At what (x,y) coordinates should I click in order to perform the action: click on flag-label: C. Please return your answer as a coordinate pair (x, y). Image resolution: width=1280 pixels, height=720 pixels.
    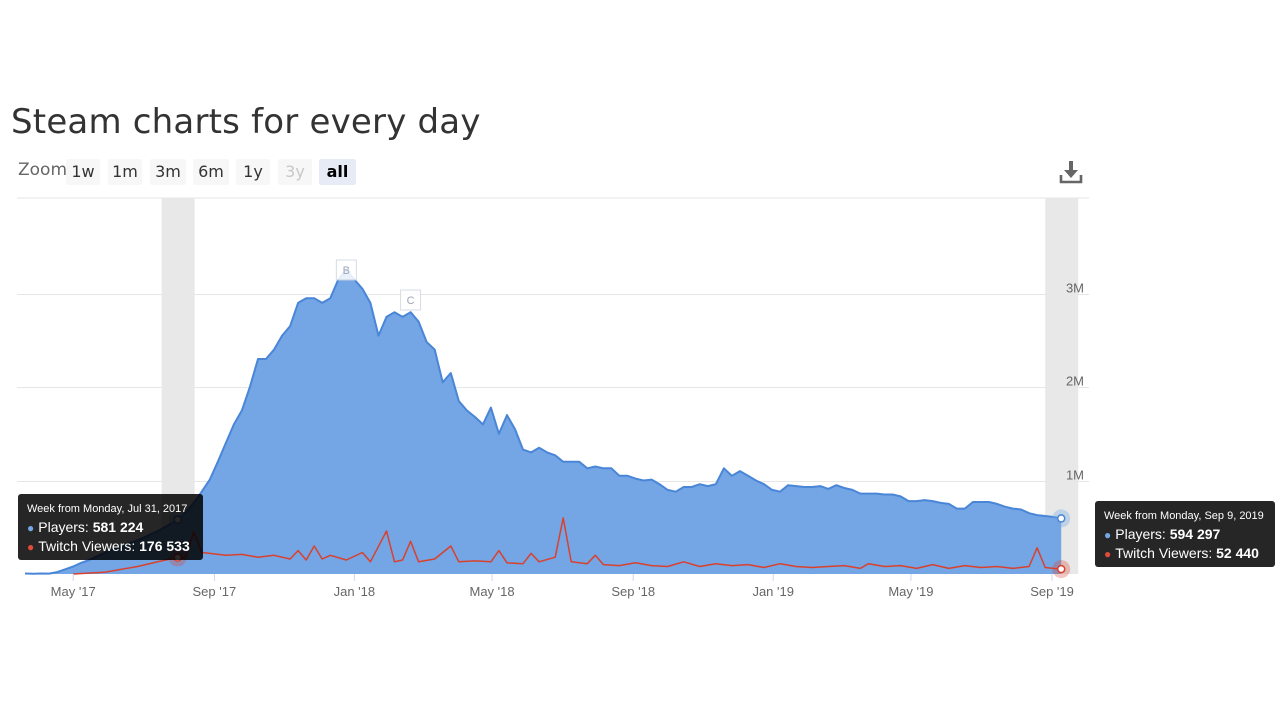
    Looking at the image, I should click on (411, 301).